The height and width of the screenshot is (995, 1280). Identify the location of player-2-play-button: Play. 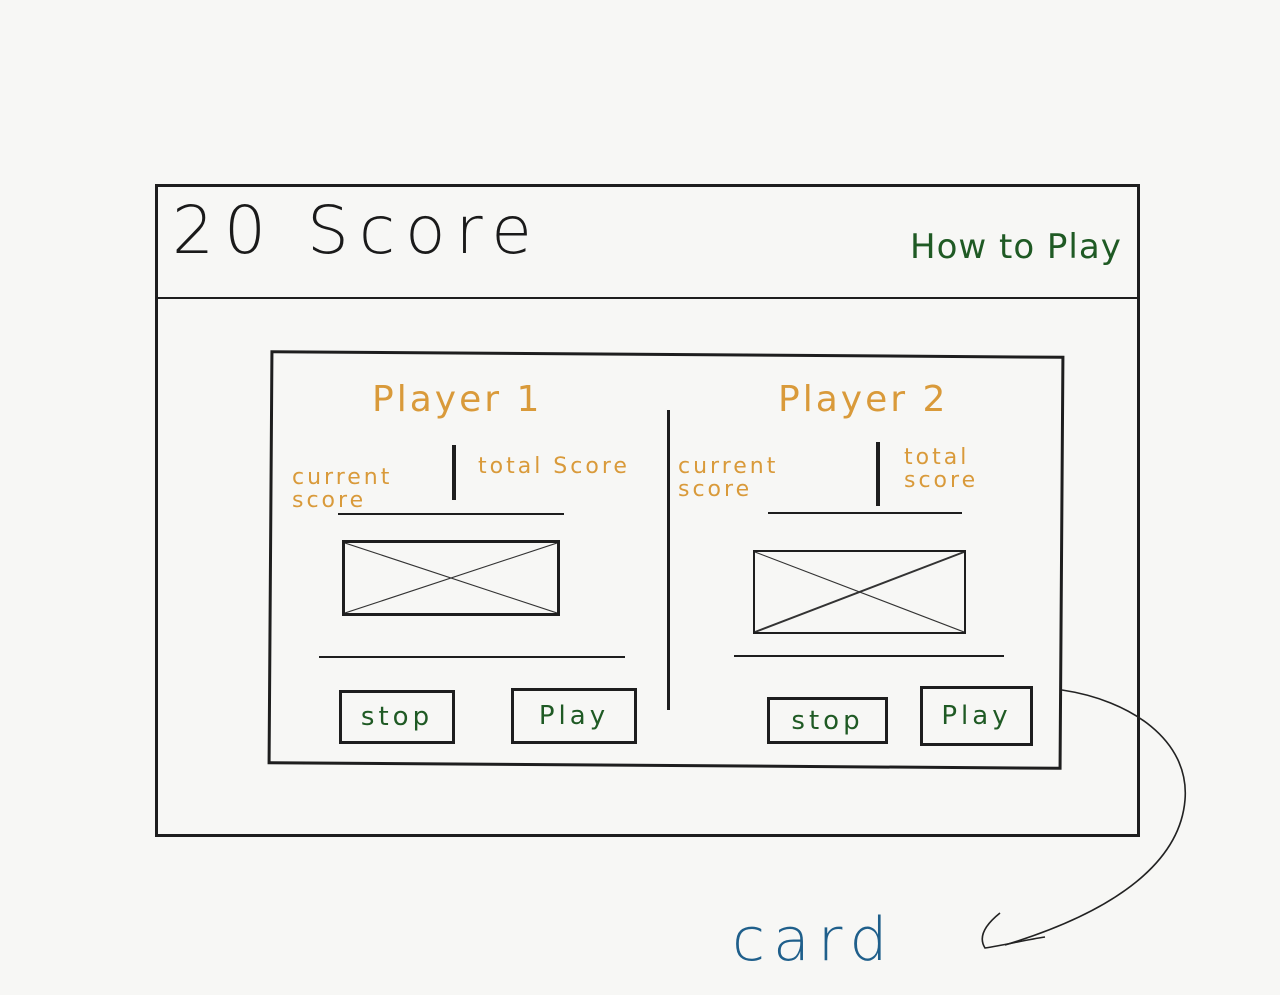
(976, 716).